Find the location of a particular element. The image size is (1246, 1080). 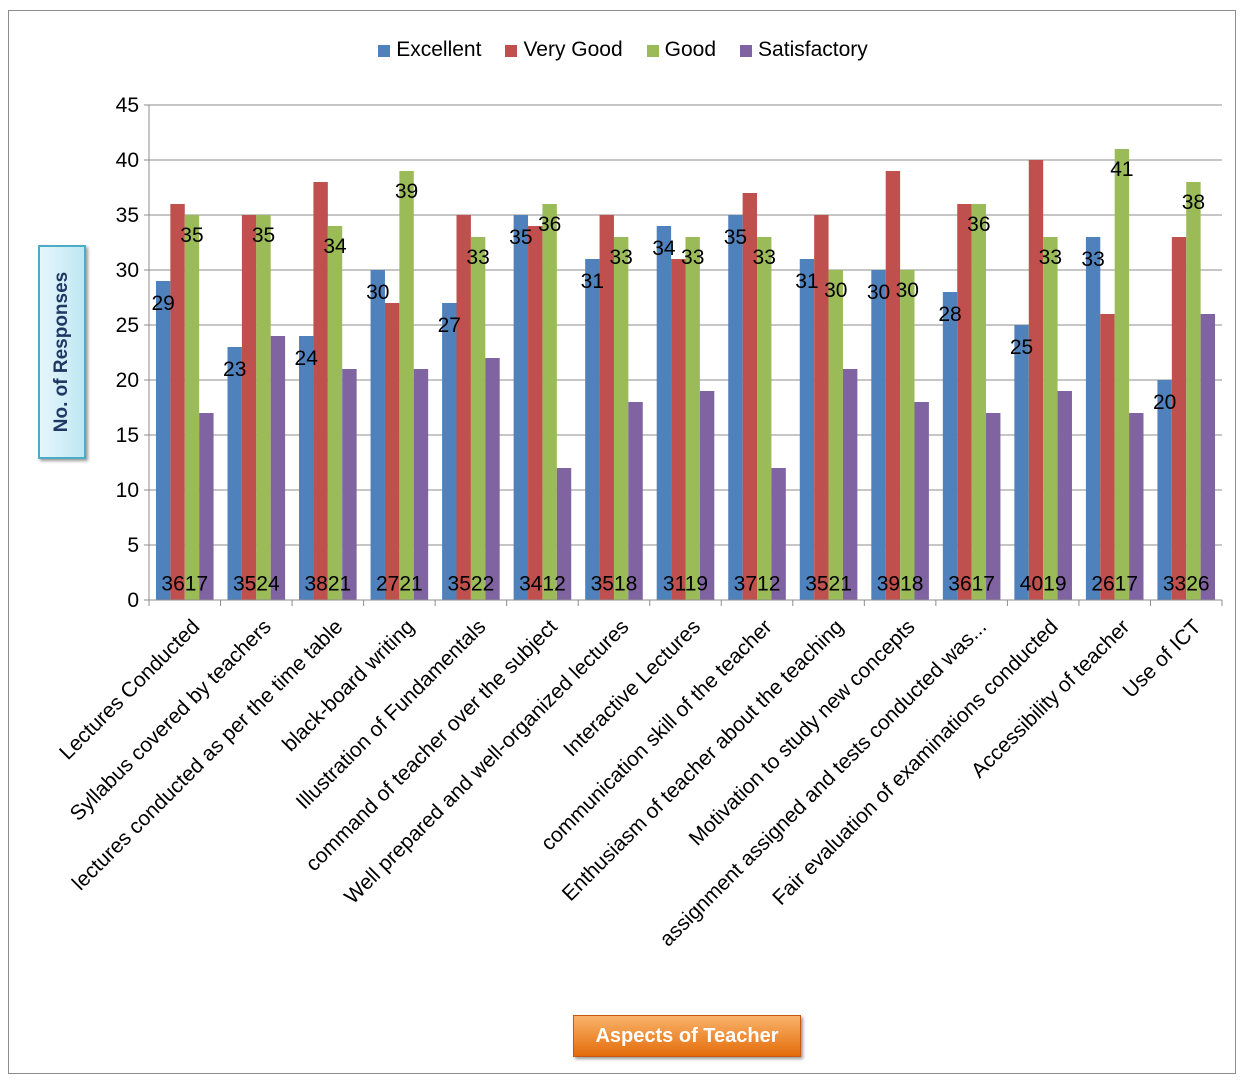

legend-label: Good is located at coordinates (690, 50).